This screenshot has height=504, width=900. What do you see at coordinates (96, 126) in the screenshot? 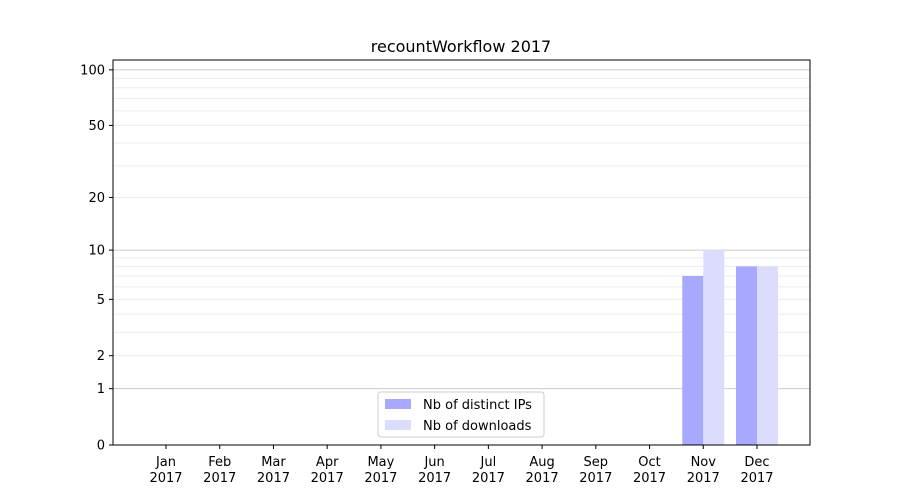
I see `y-tick-label: 50` at bounding box center [96, 126].